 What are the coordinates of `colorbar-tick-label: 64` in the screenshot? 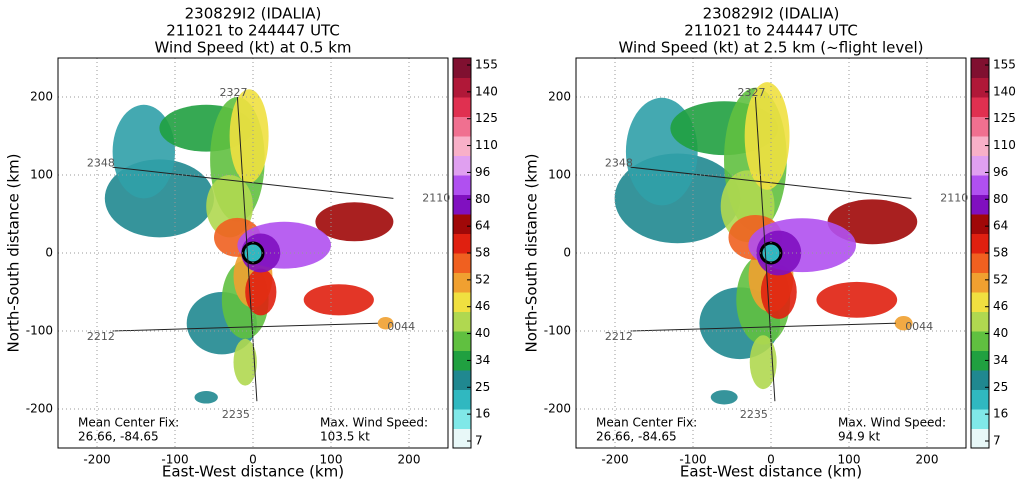 It's located at (482, 226).